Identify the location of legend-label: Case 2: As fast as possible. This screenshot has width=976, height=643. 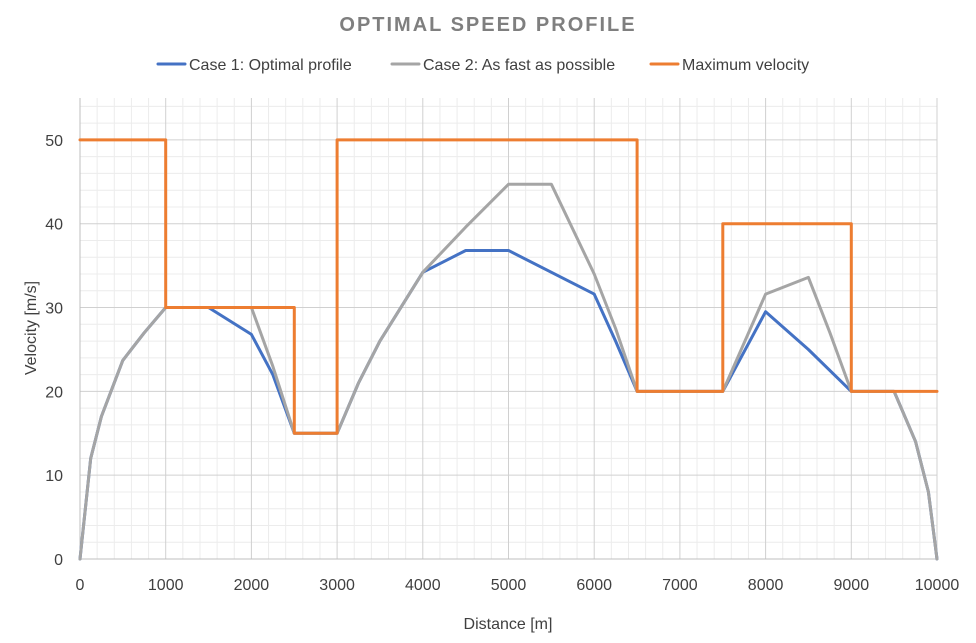
(519, 65).